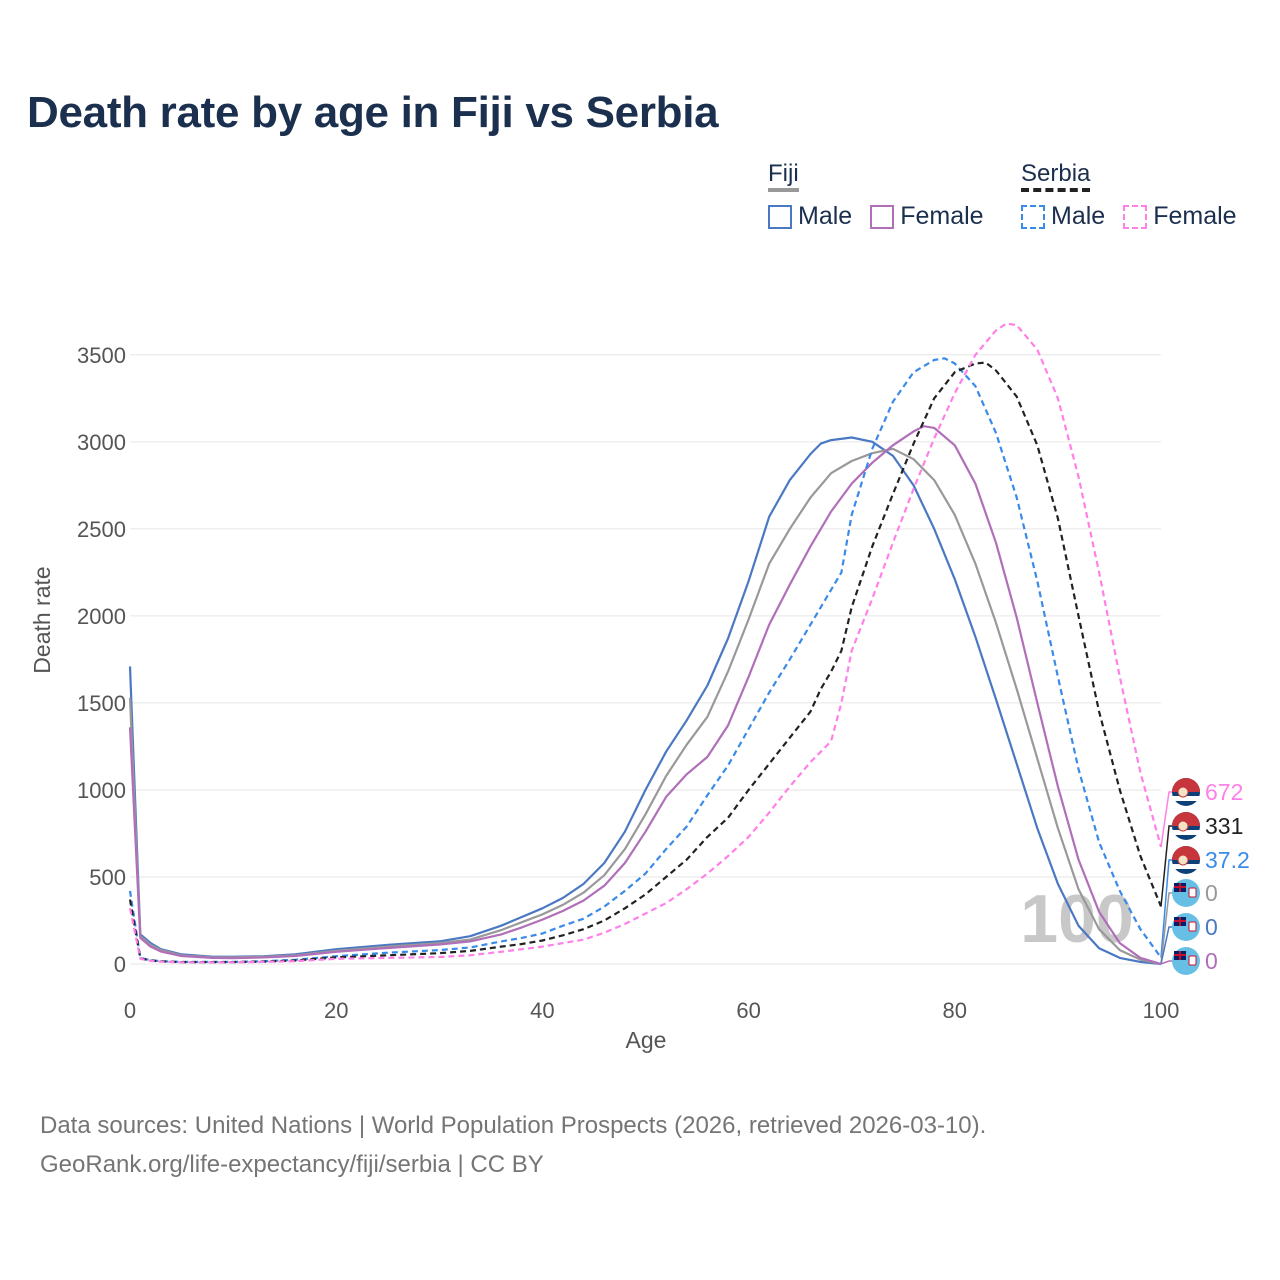 The width and height of the screenshot is (1280, 1280). What do you see at coordinates (542, 1010) in the screenshot?
I see `x-tick-label: 40` at bounding box center [542, 1010].